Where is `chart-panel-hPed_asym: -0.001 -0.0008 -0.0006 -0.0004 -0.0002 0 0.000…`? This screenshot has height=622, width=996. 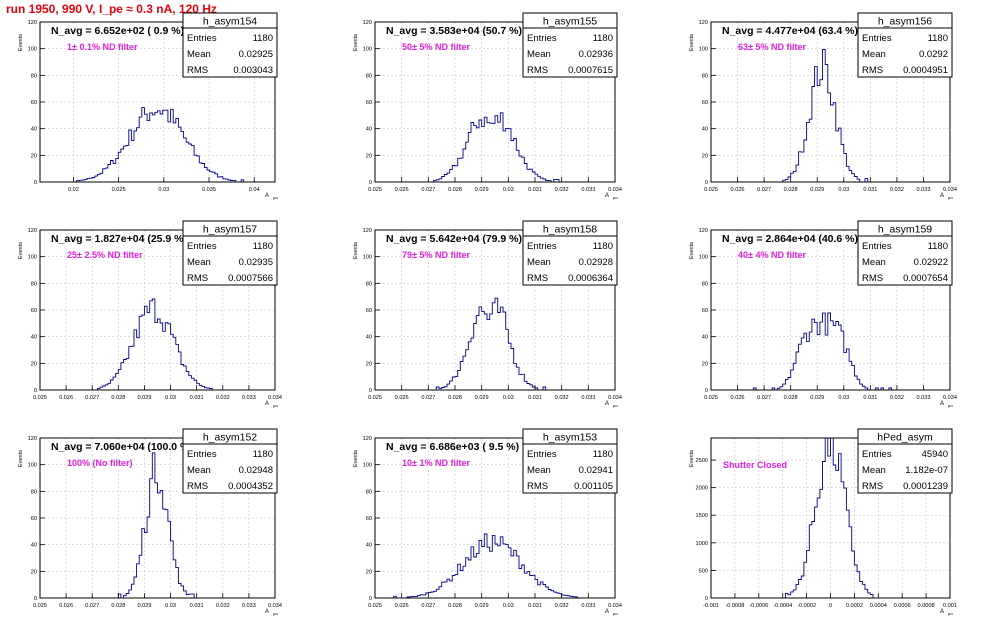 chart-panel-hPed_asym: -0.001 -0.0008 -0.0006 -0.0004 -0.0002 0 0.000… is located at coordinates (823, 522).